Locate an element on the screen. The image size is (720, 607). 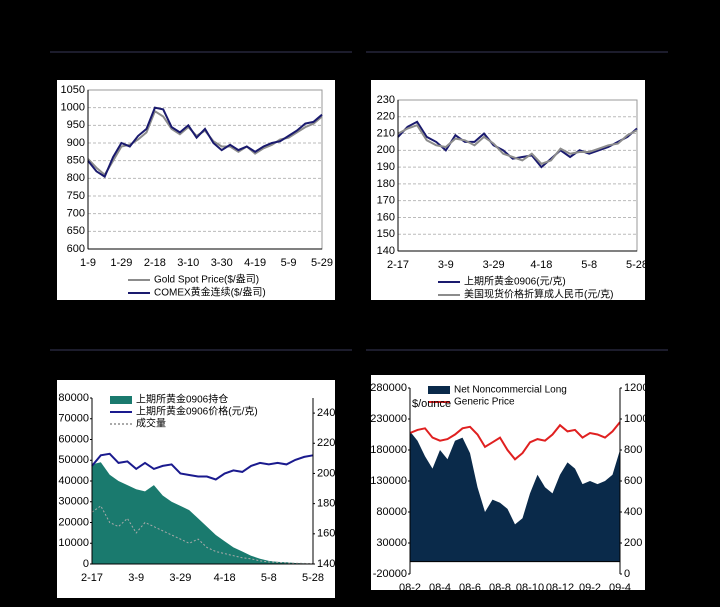
x-tick-label: 1-9 is located at coordinates (88, 263).